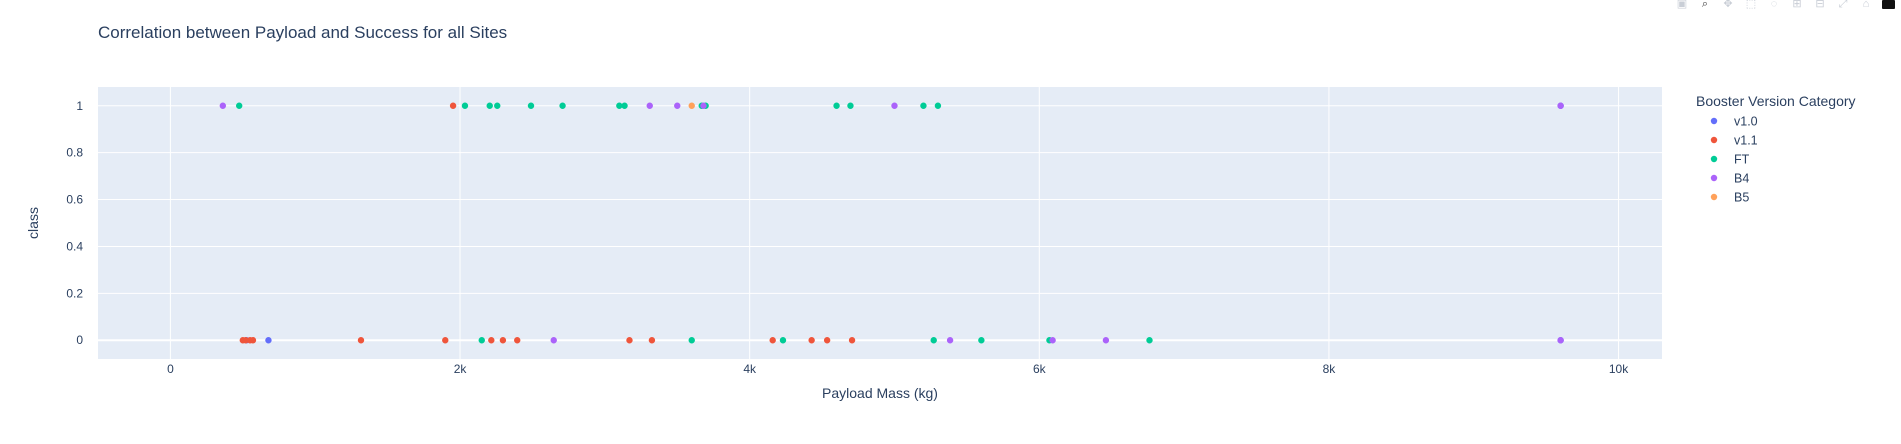 The height and width of the screenshot is (444, 1901). Describe the element at coordinates (461, 369) in the screenshot. I see `x-tick-label: 2k` at that location.